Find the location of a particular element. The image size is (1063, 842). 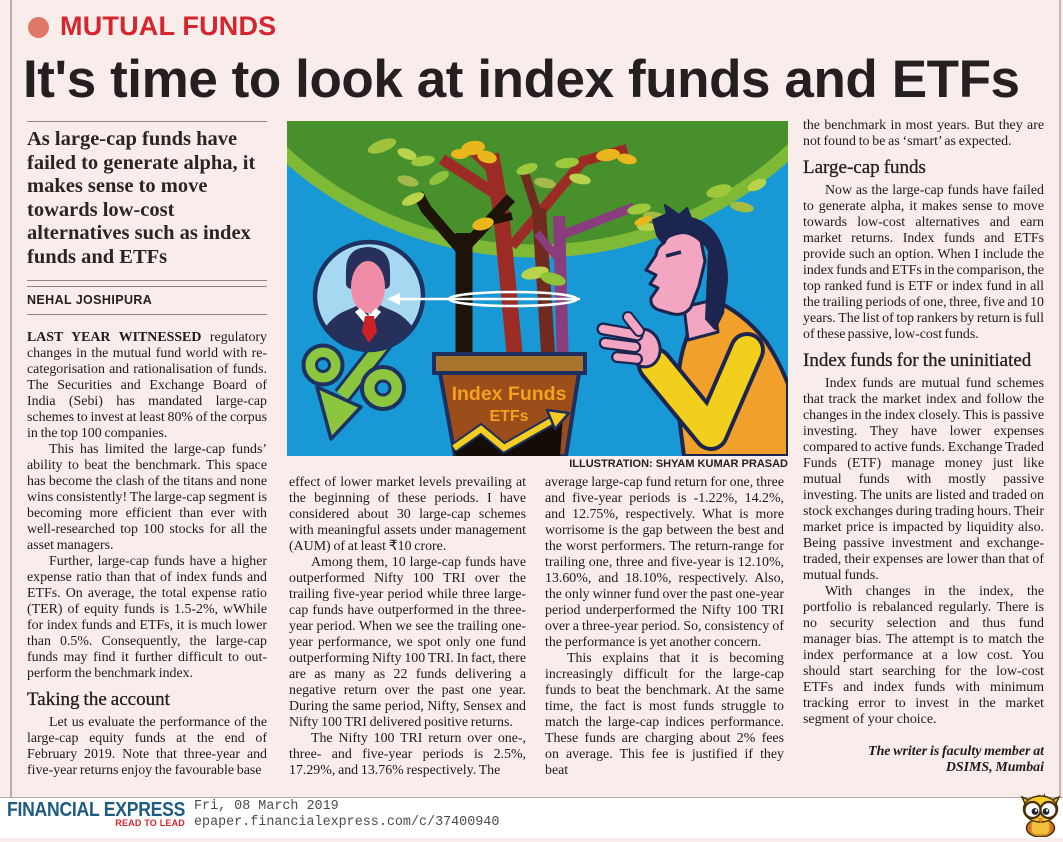

svg-text: Index Funds is located at coordinates (509, 394).